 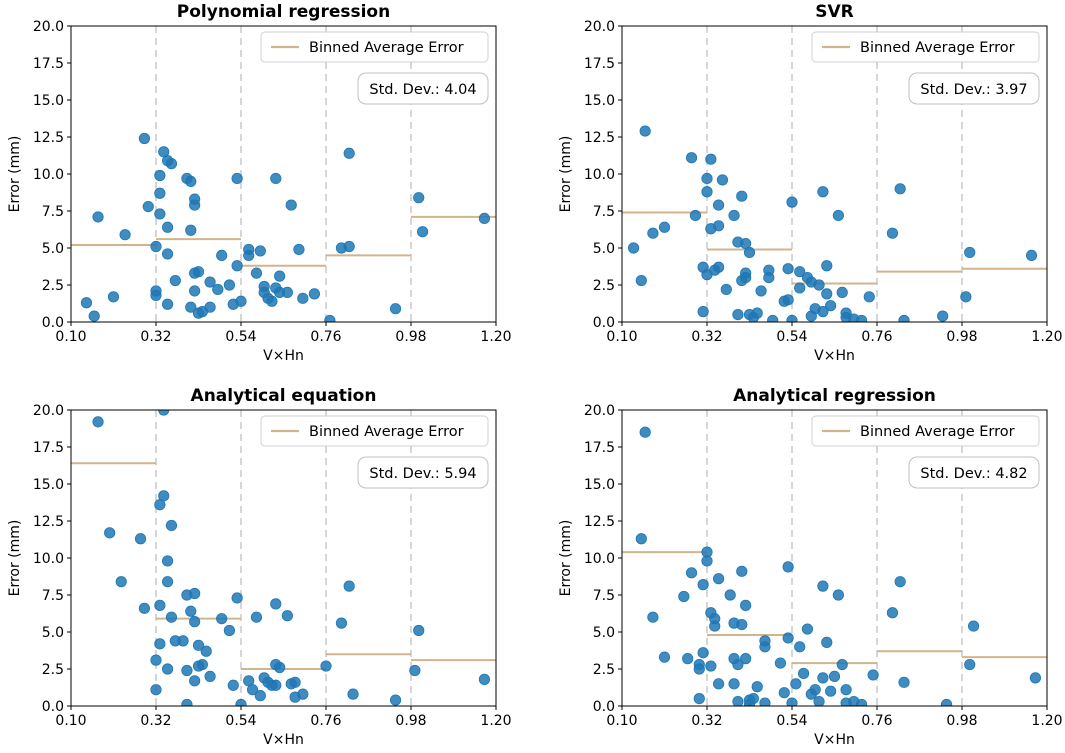 What do you see at coordinates (53, 249) in the screenshot?
I see `y-tick-label: 5.0` at bounding box center [53, 249].